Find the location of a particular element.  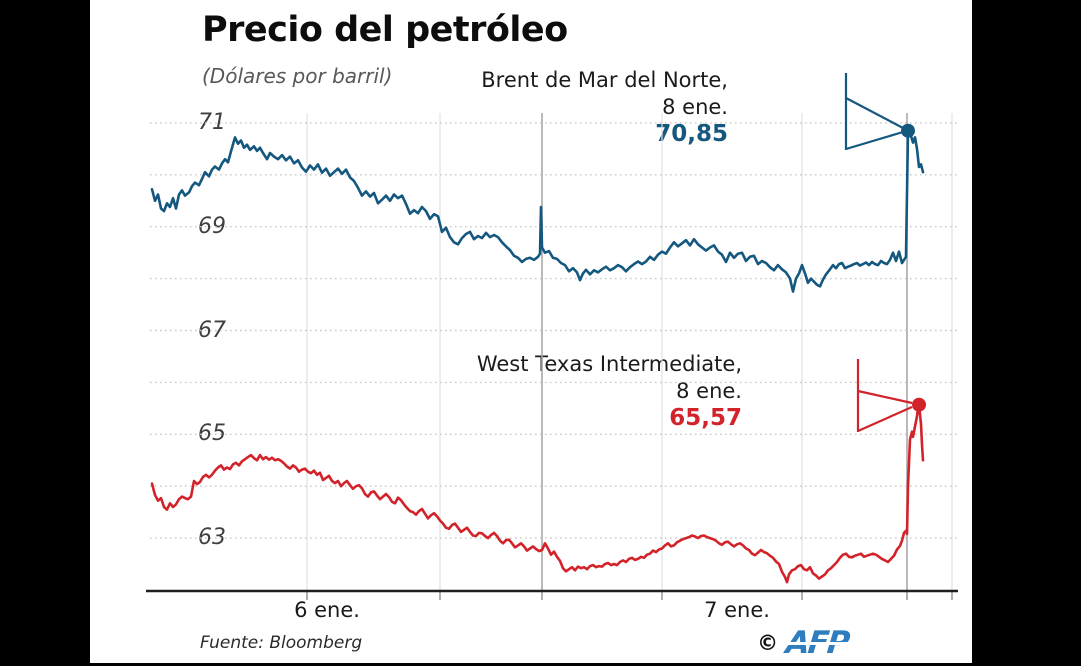

copyright-icon: © is located at coordinates (768, 643).